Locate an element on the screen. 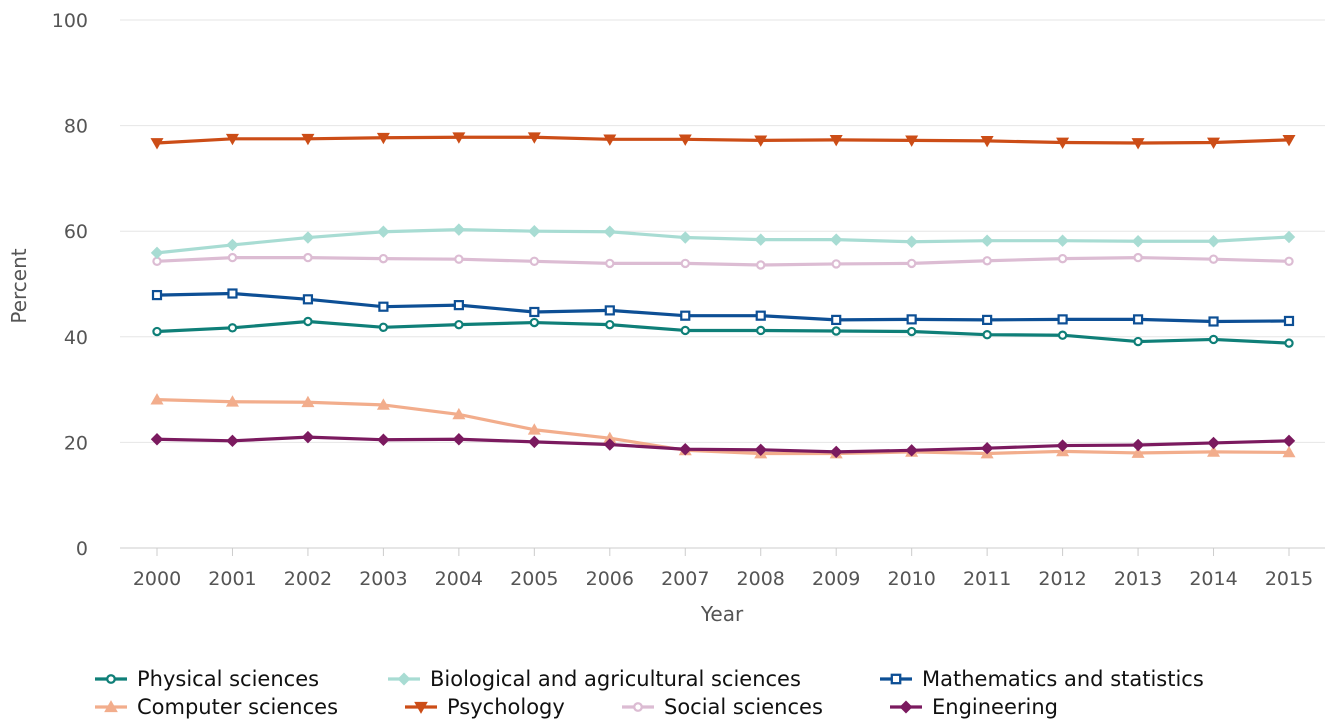  series-social-sciences is located at coordinates (723, 261).